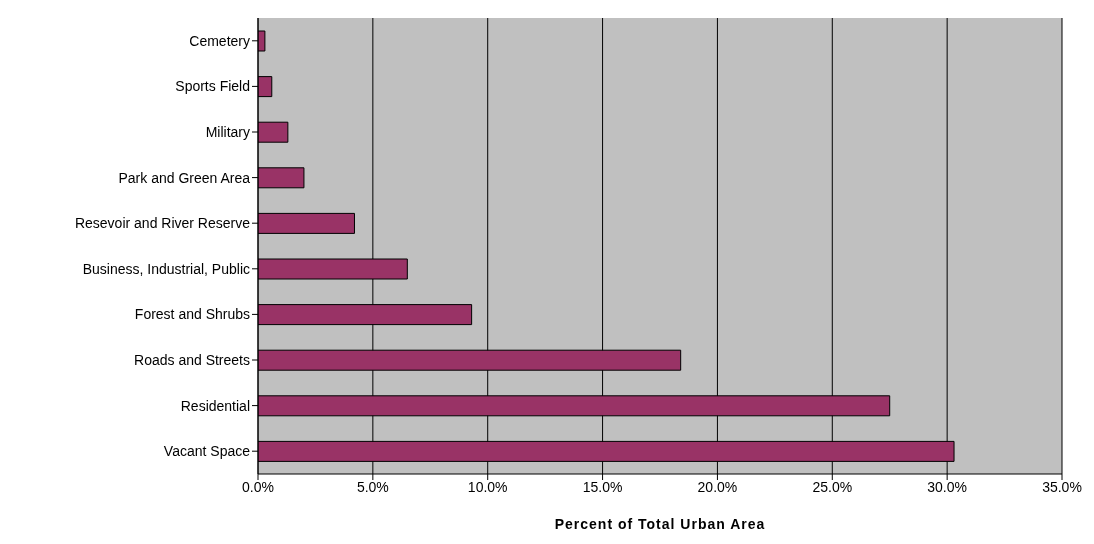 The width and height of the screenshot is (1094, 544). I want to click on x-tick-label: 35.0%, so click(1062, 486).